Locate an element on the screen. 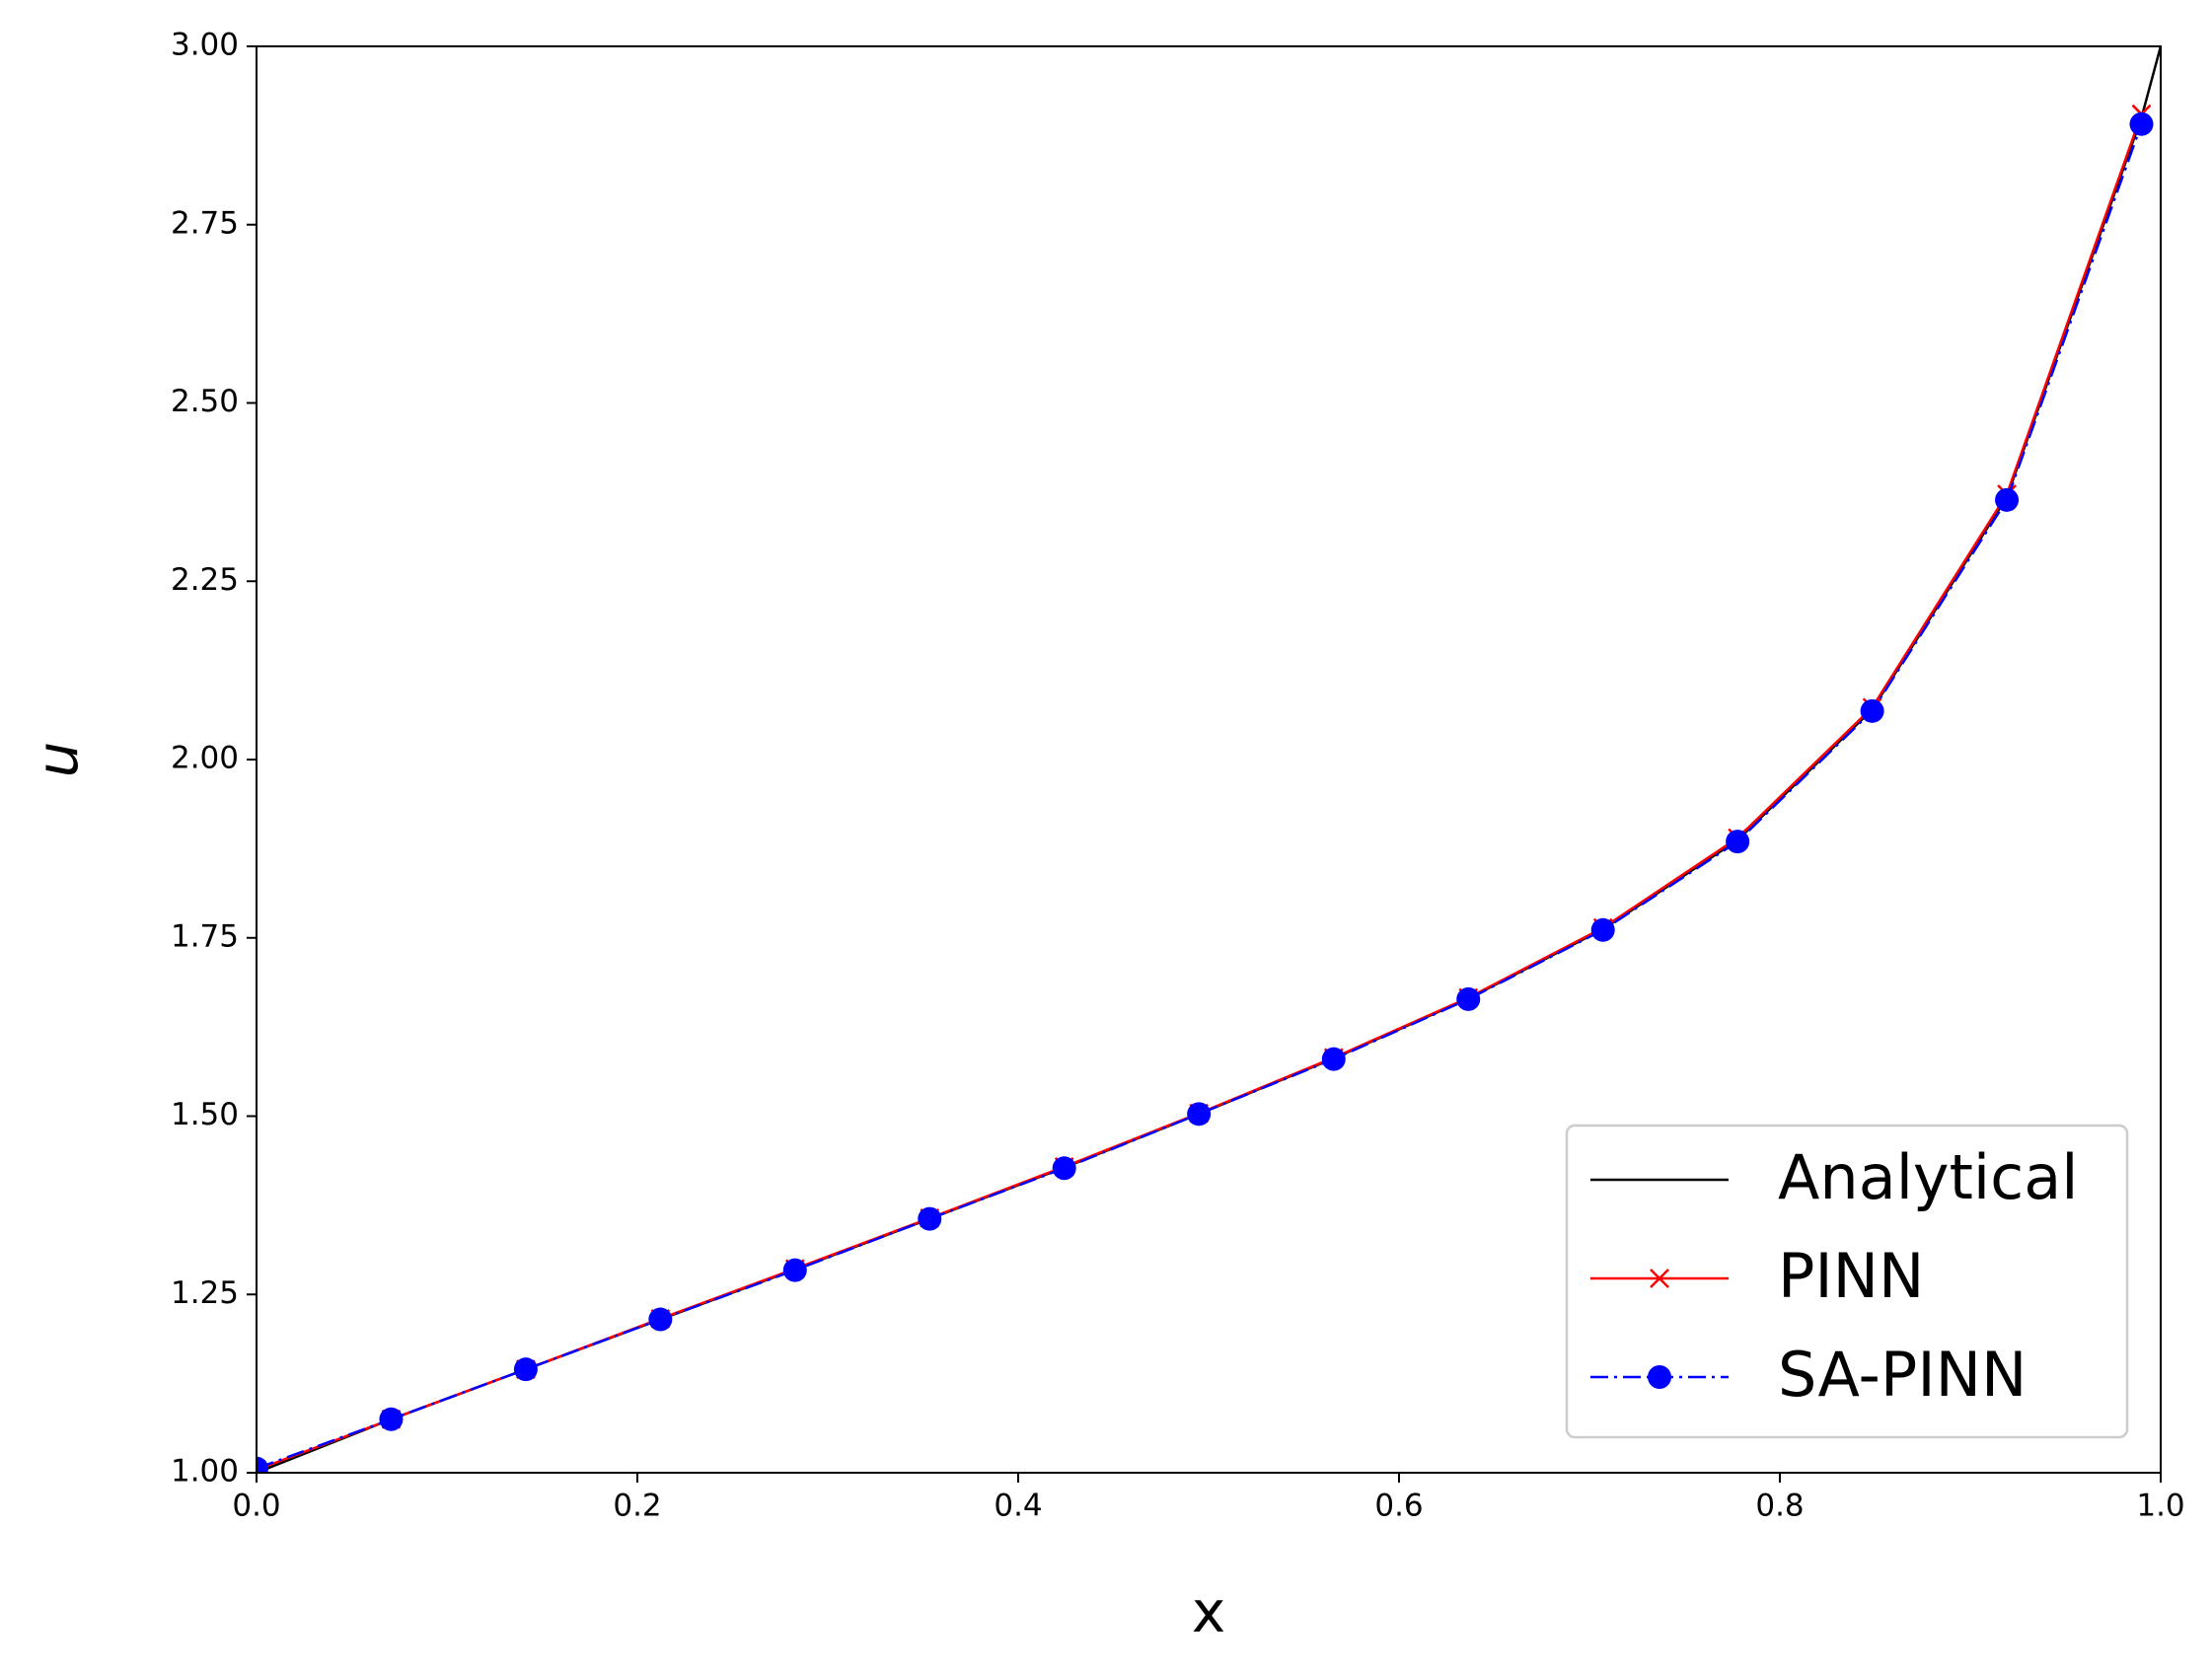 The width and height of the screenshot is (2212, 1672). x-tick-label: 0.0 is located at coordinates (256, 1506).